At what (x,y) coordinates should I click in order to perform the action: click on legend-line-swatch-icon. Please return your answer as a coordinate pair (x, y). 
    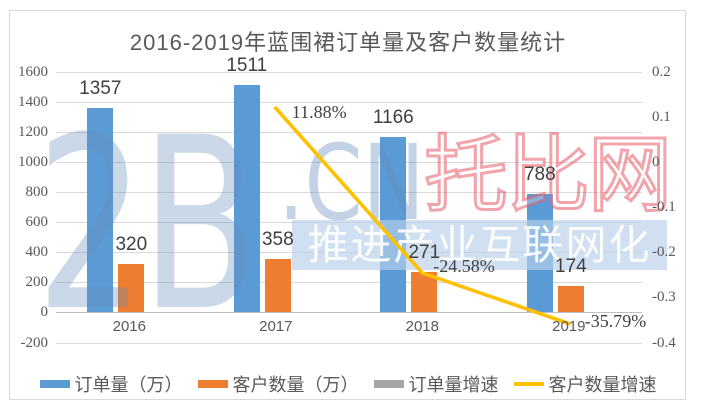
    Looking at the image, I should click on (528, 384).